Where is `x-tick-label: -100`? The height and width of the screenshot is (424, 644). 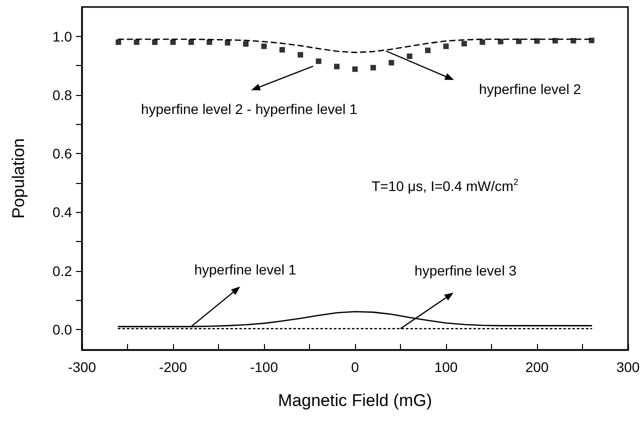 x-tick-label: -100 is located at coordinates (264, 367).